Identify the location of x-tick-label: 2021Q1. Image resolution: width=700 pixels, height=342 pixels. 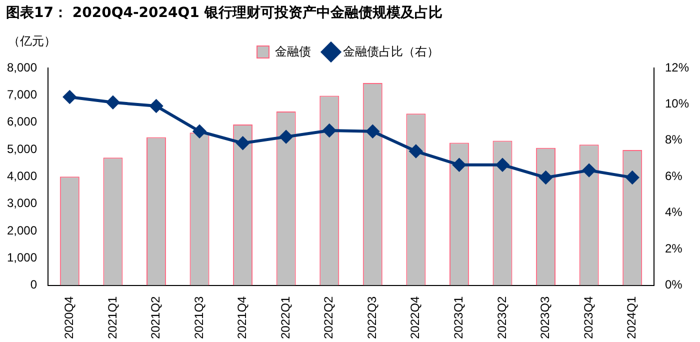
(112, 317).